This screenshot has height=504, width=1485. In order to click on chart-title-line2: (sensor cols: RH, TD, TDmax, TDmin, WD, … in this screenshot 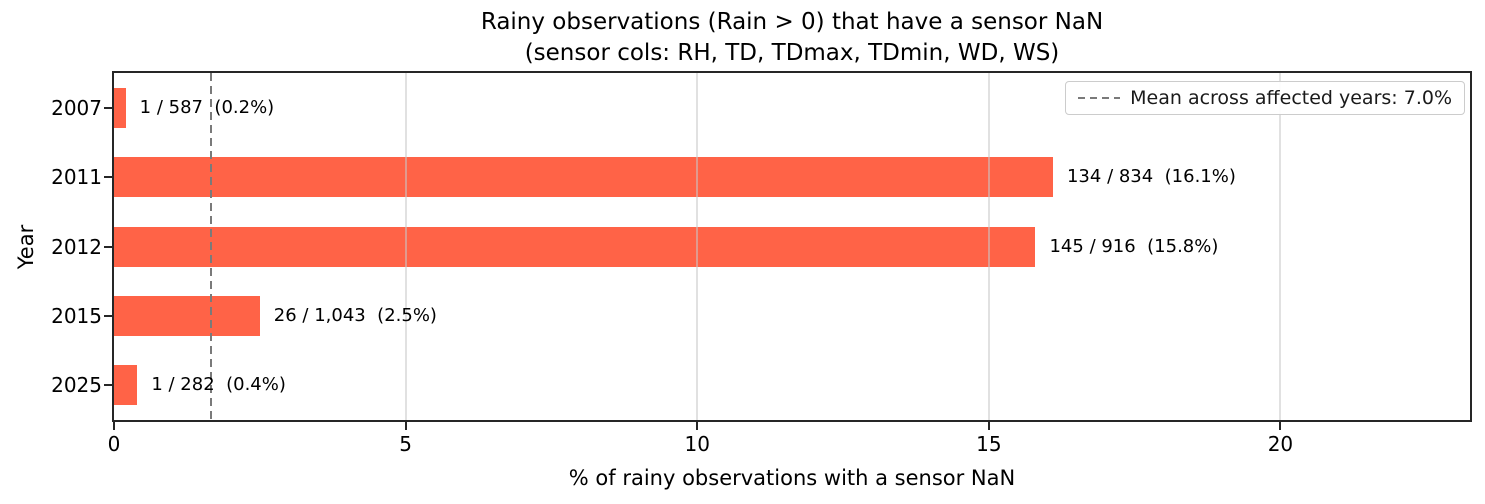, I will do `click(792, 53)`.